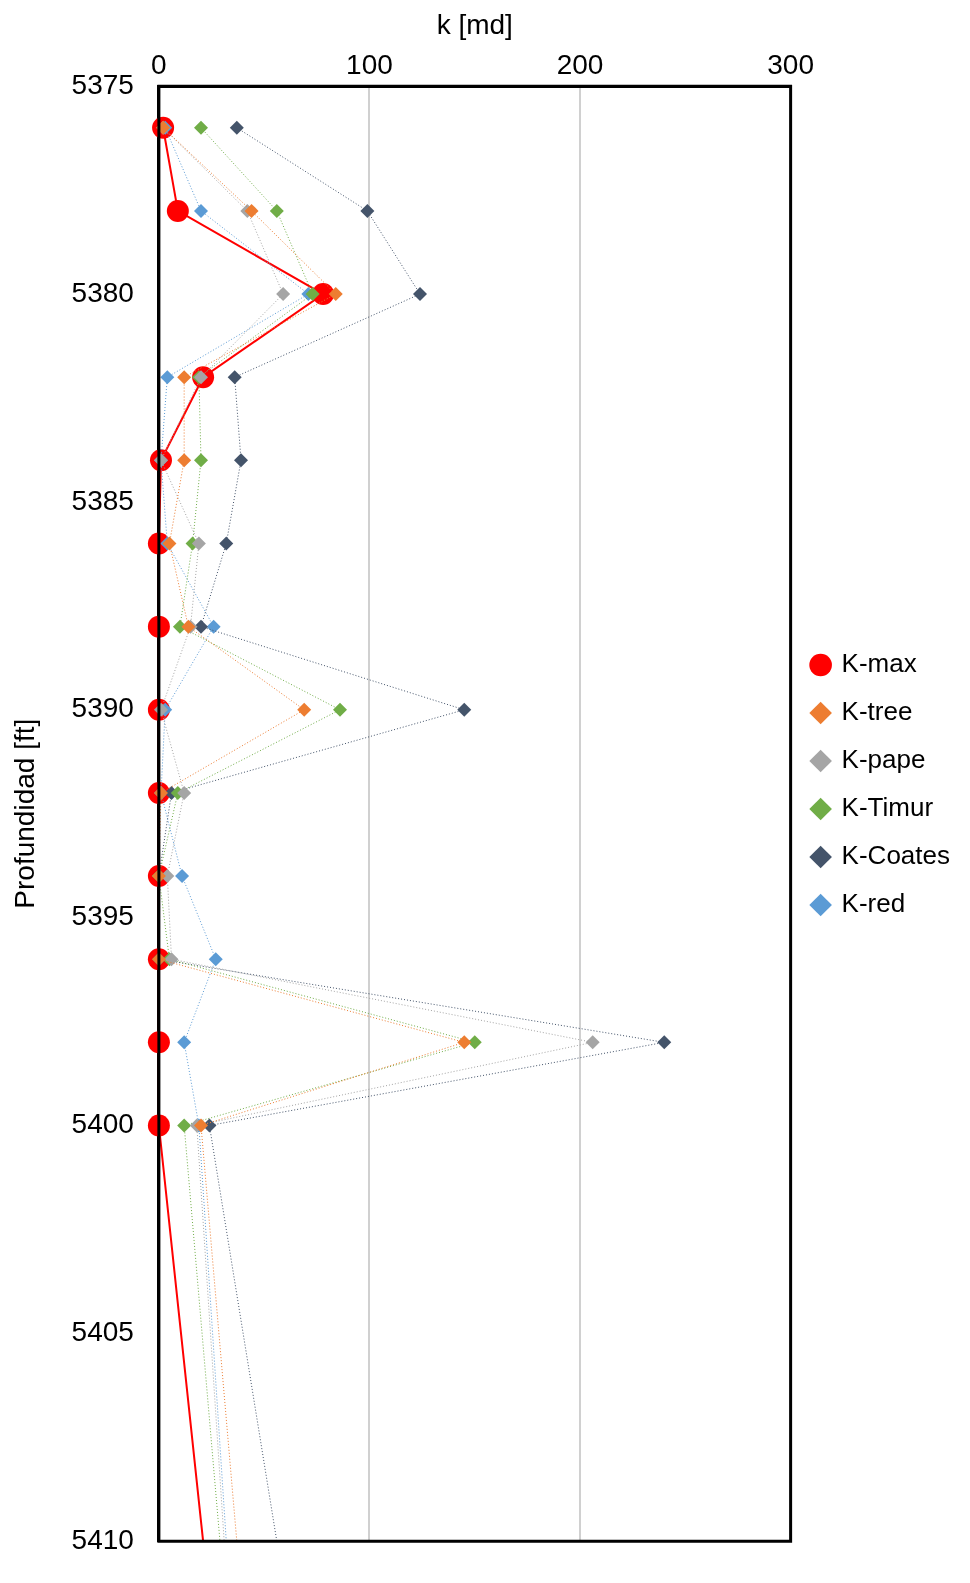 This screenshot has width=970, height=1583. Describe the element at coordinates (159, 65) in the screenshot. I see `x-tick-label: 0` at that location.